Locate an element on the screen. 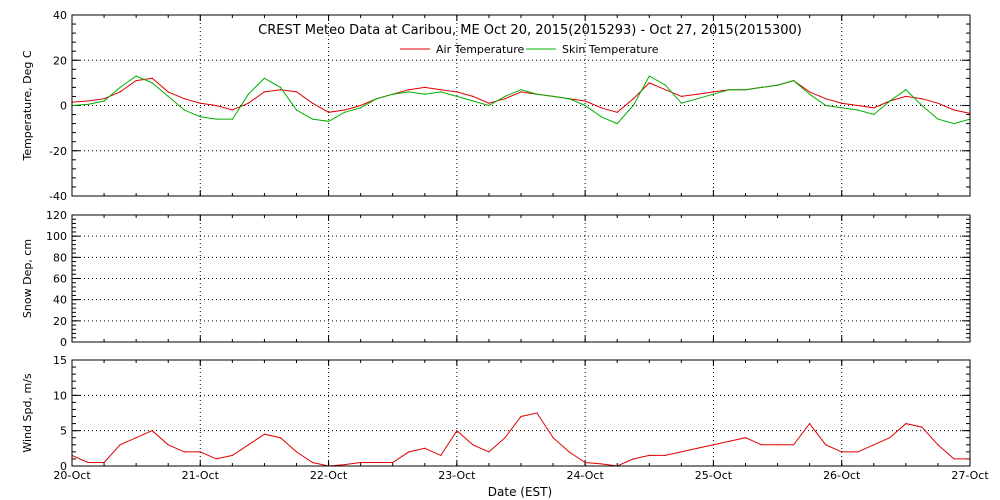 Image resolution: width=1000 pixels, height=500 pixels. x-tick-label-21-oct: 21-Oct is located at coordinates (201, 475).